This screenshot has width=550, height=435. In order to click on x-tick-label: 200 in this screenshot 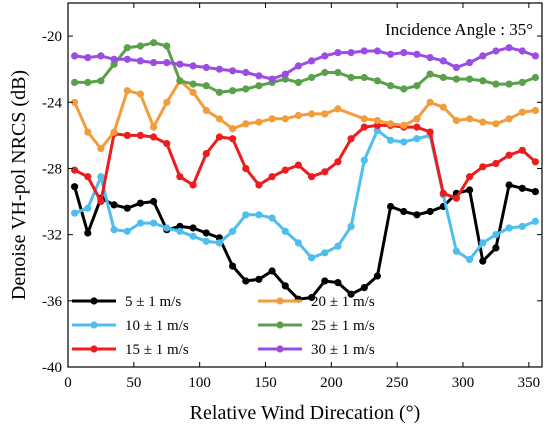, I will do `click(331, 383)`.